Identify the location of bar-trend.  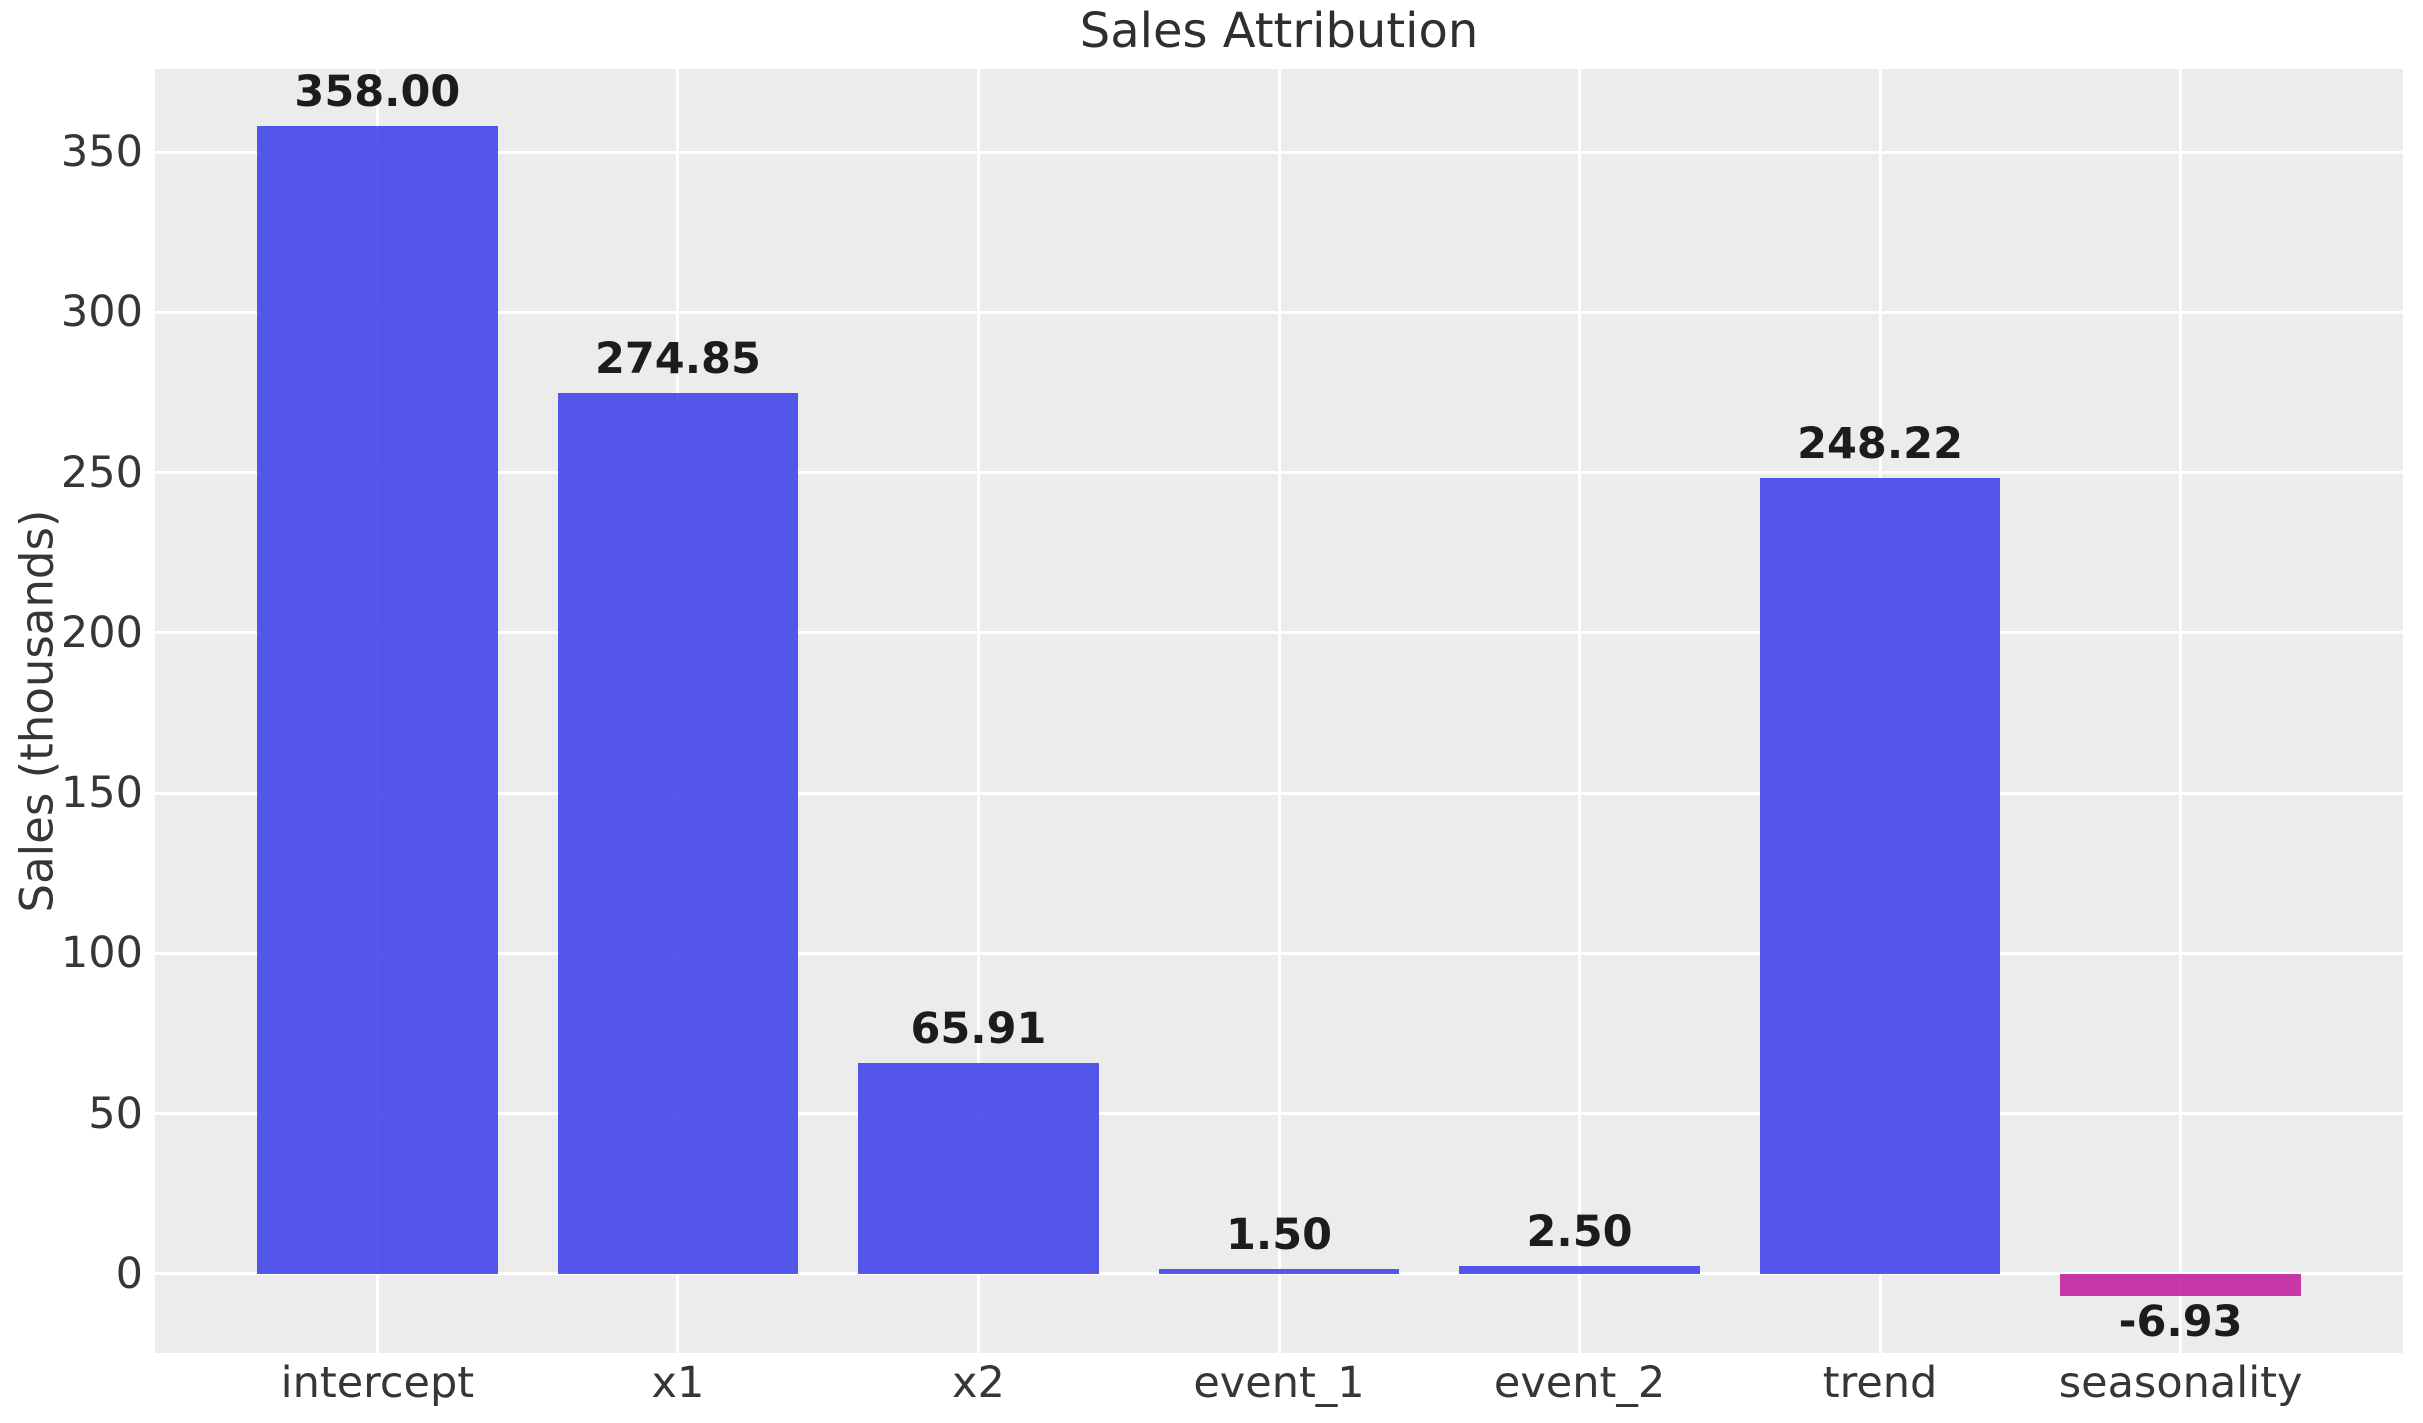
(1880, 876).